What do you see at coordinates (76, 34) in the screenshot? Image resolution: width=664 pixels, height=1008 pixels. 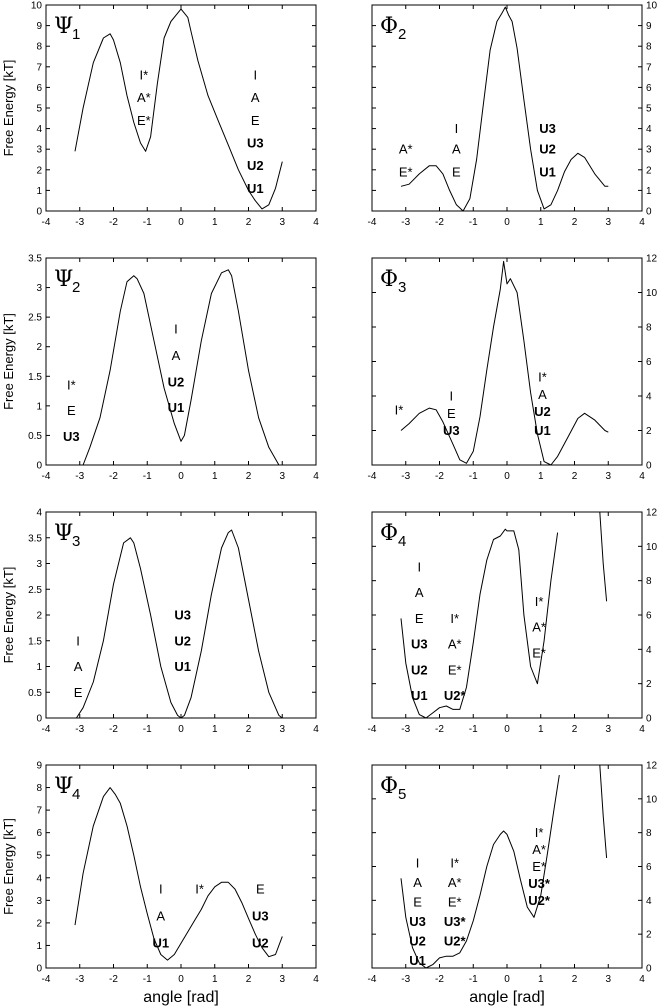 I see `panel-title-subscript: 1` at bounding box center [76, 34].